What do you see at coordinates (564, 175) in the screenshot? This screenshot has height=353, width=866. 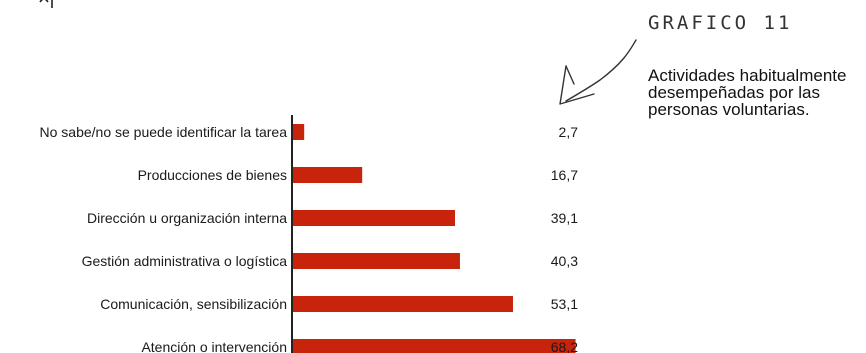 I see `value-label: 16,7` at bounding box center [564, 175].